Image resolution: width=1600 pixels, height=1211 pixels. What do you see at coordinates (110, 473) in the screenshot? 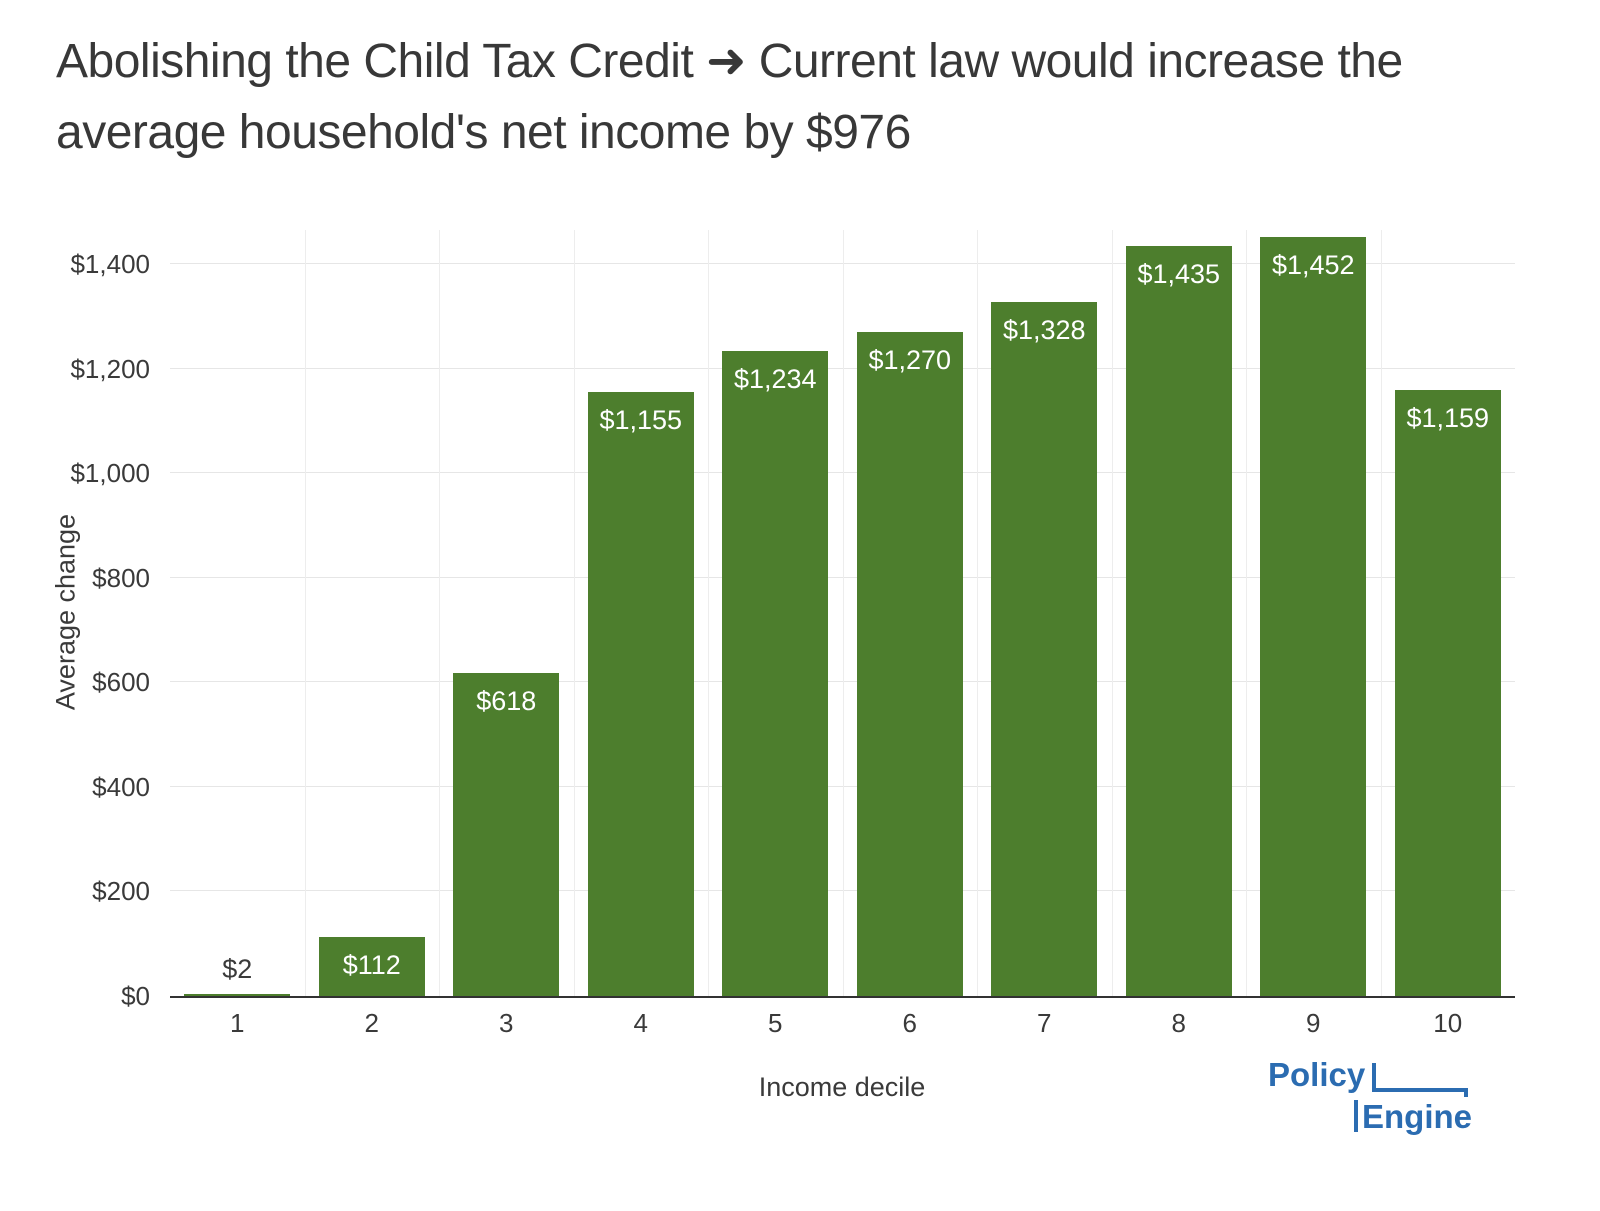
I see `y-tick-label: $1,000` at bounding box center [110, 473].